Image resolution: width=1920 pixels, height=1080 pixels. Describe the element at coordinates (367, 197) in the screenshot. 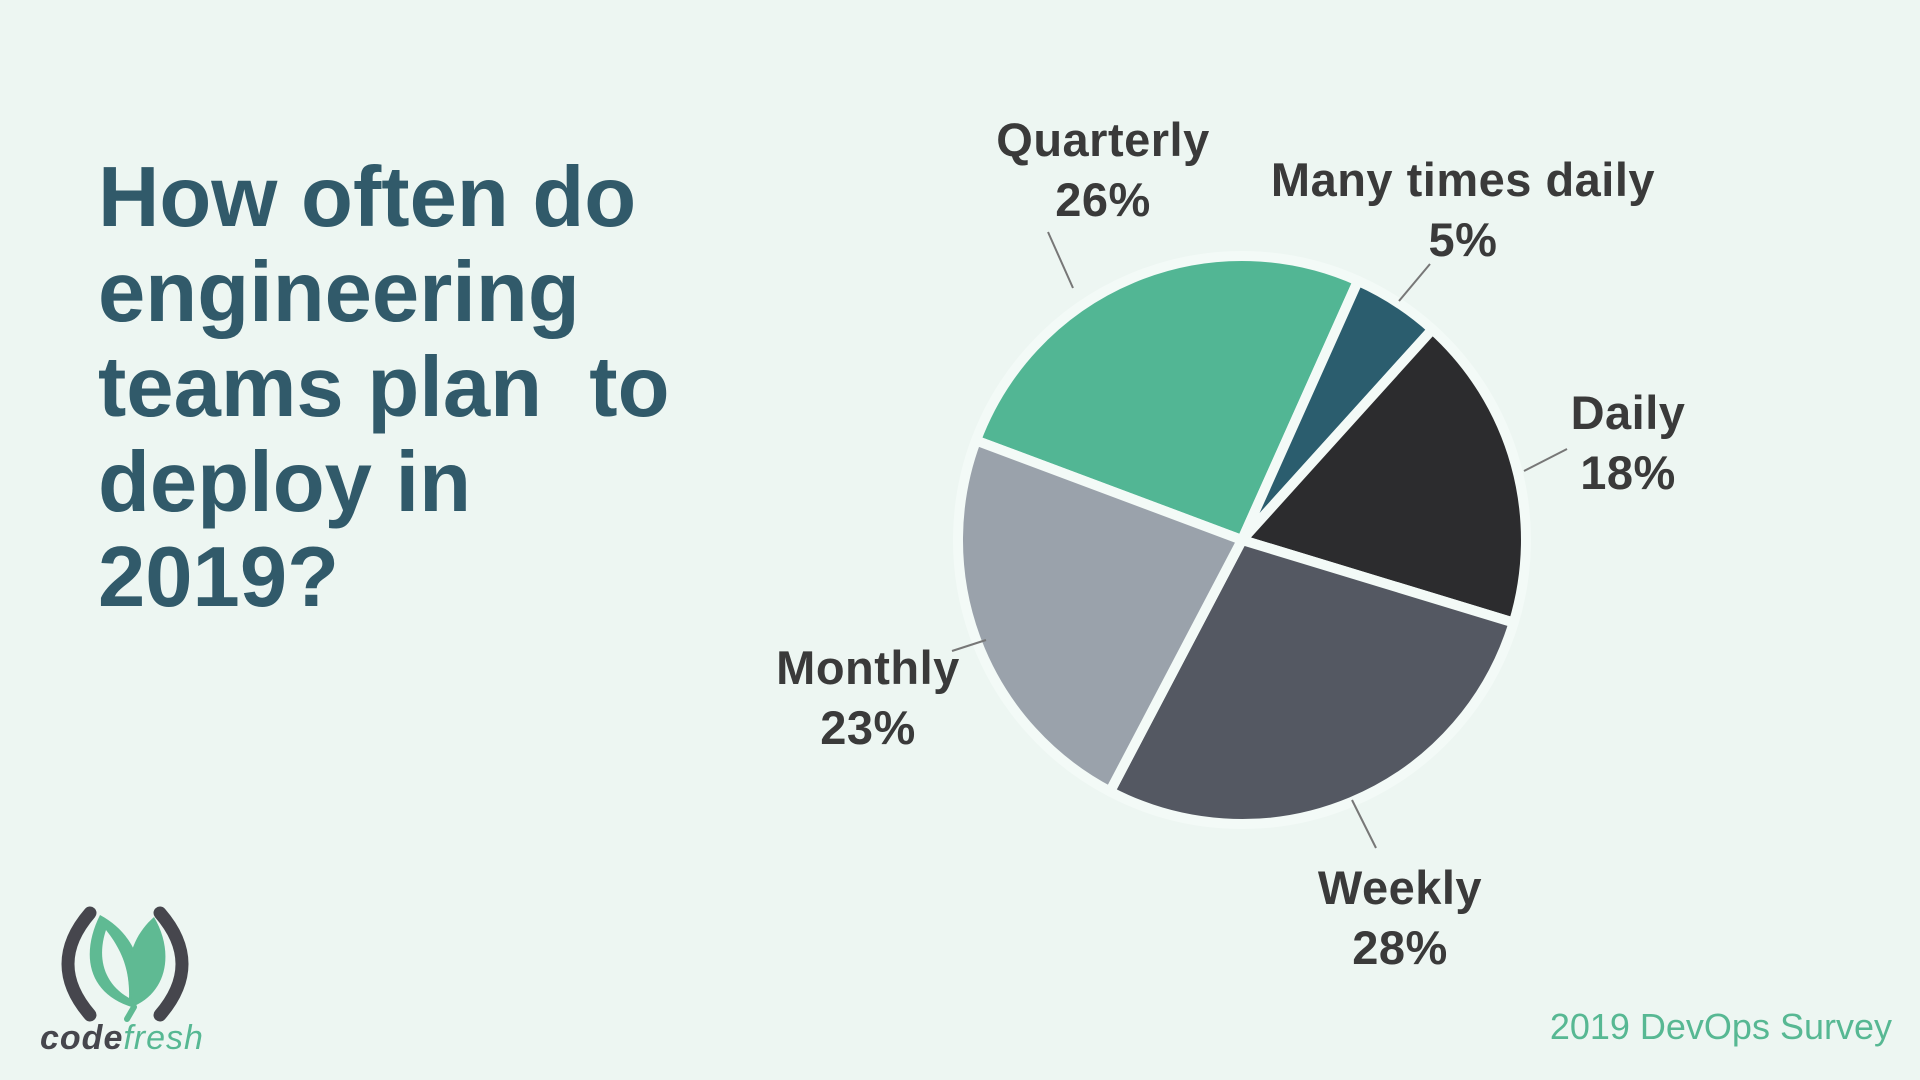

I see `title-line: How often do` at that location.